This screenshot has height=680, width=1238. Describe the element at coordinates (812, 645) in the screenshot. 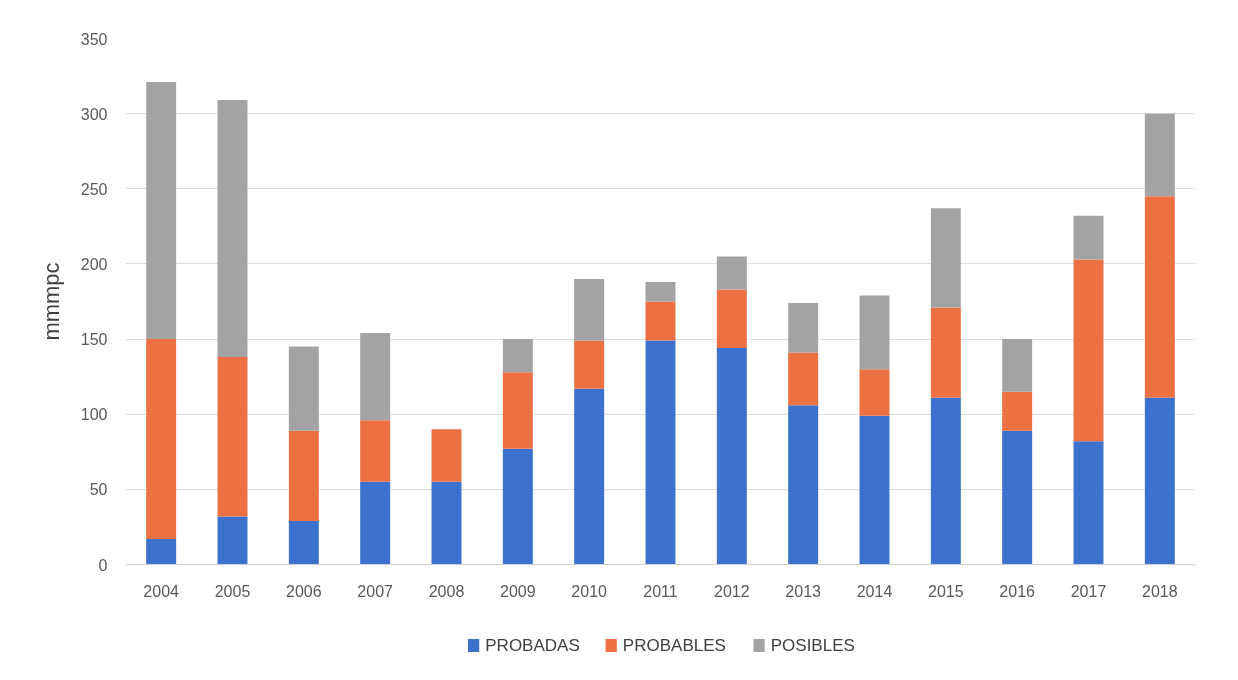

I see `legend-label: POSIBLES` at that location.